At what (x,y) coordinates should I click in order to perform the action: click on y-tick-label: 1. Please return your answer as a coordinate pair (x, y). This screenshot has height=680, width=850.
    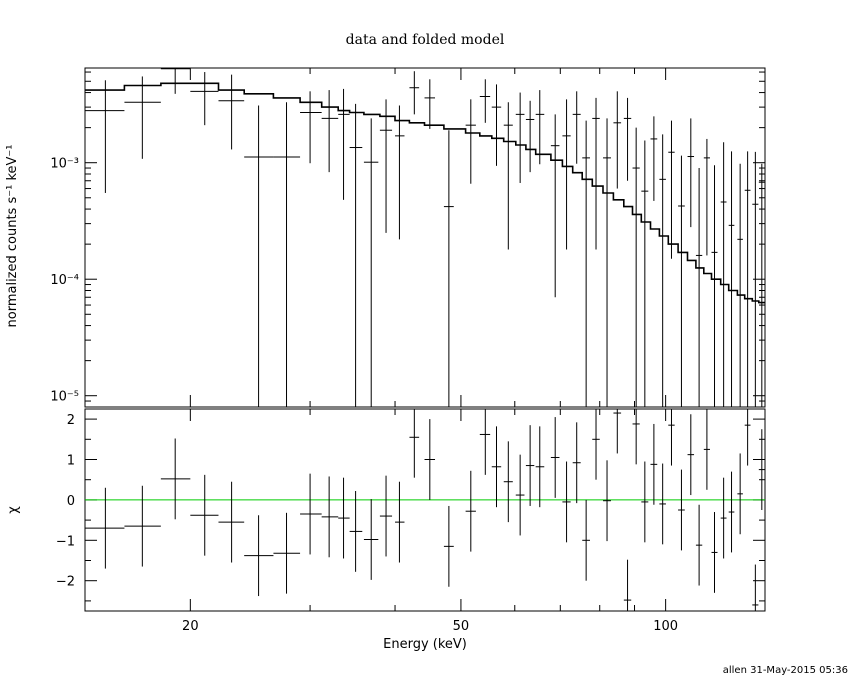
    Looking at the image, I should click on (71, 461).